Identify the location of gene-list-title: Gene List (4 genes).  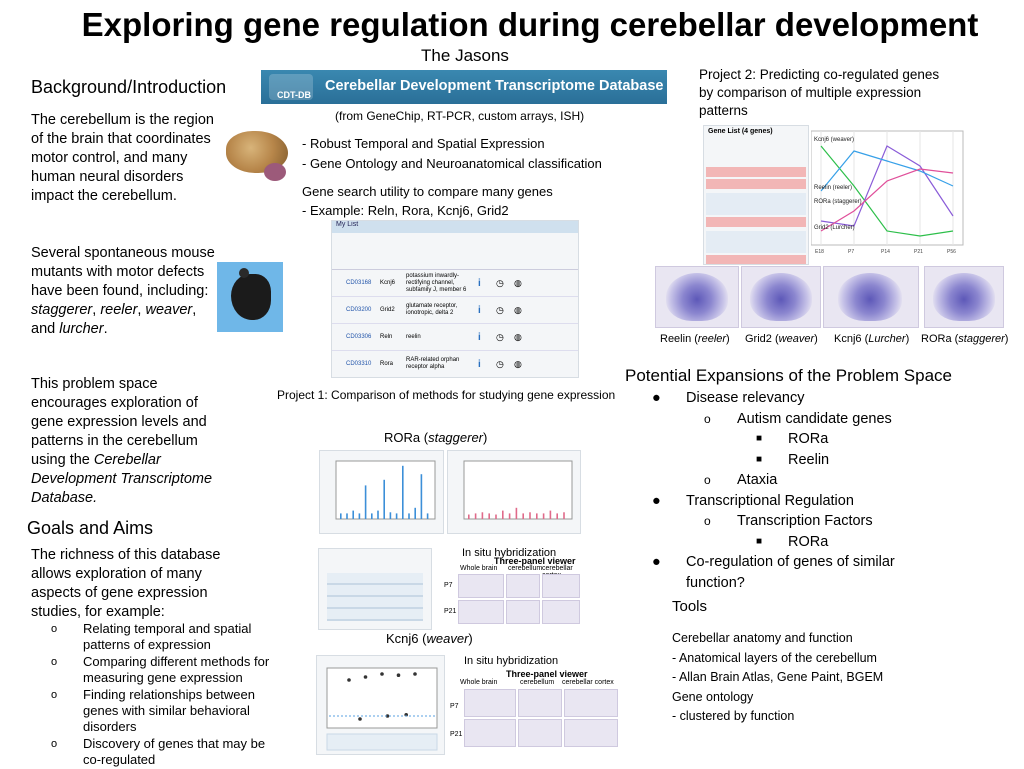
(740, 131).